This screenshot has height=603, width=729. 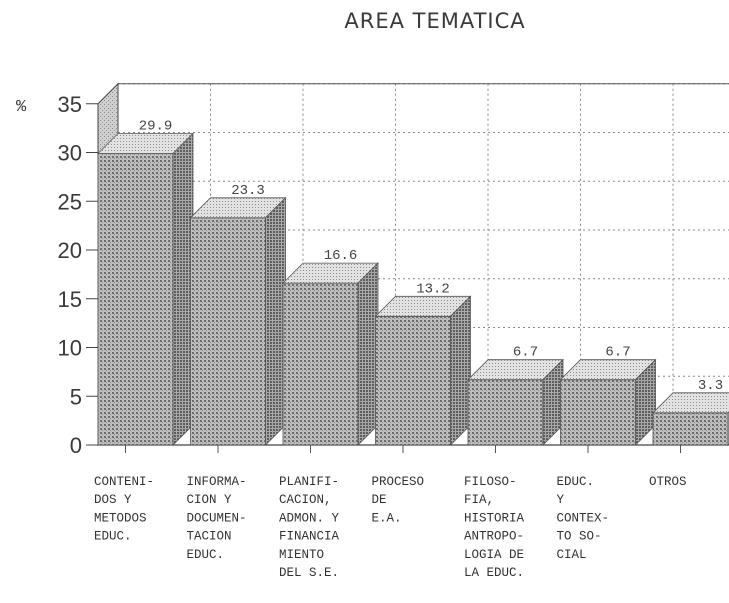 I want to click on category-label: EDUC. Y CONTEX-TO SO-CIAL, so click(x=583, y=518).